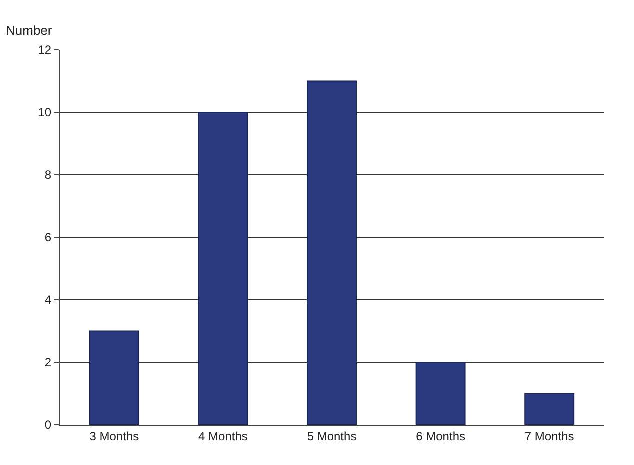 The image size is (634, 465). I want to click on y-tick-label: 2, so click(48, 363).